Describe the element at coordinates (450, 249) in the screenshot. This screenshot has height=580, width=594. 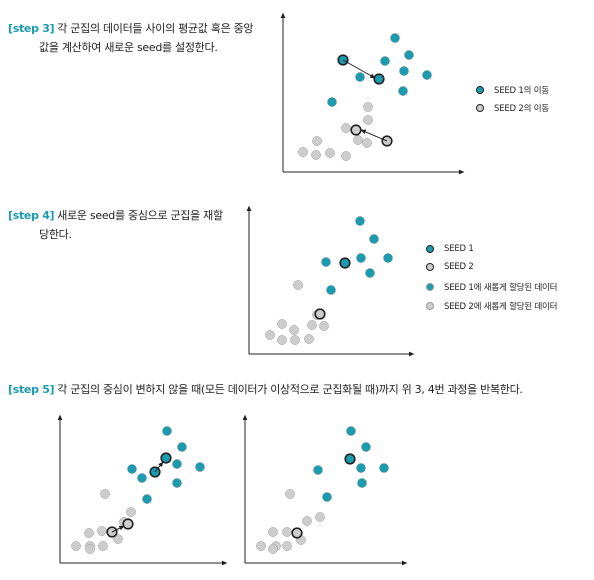
I see `step4-legend-item-seed1: SEED 1` at that location.